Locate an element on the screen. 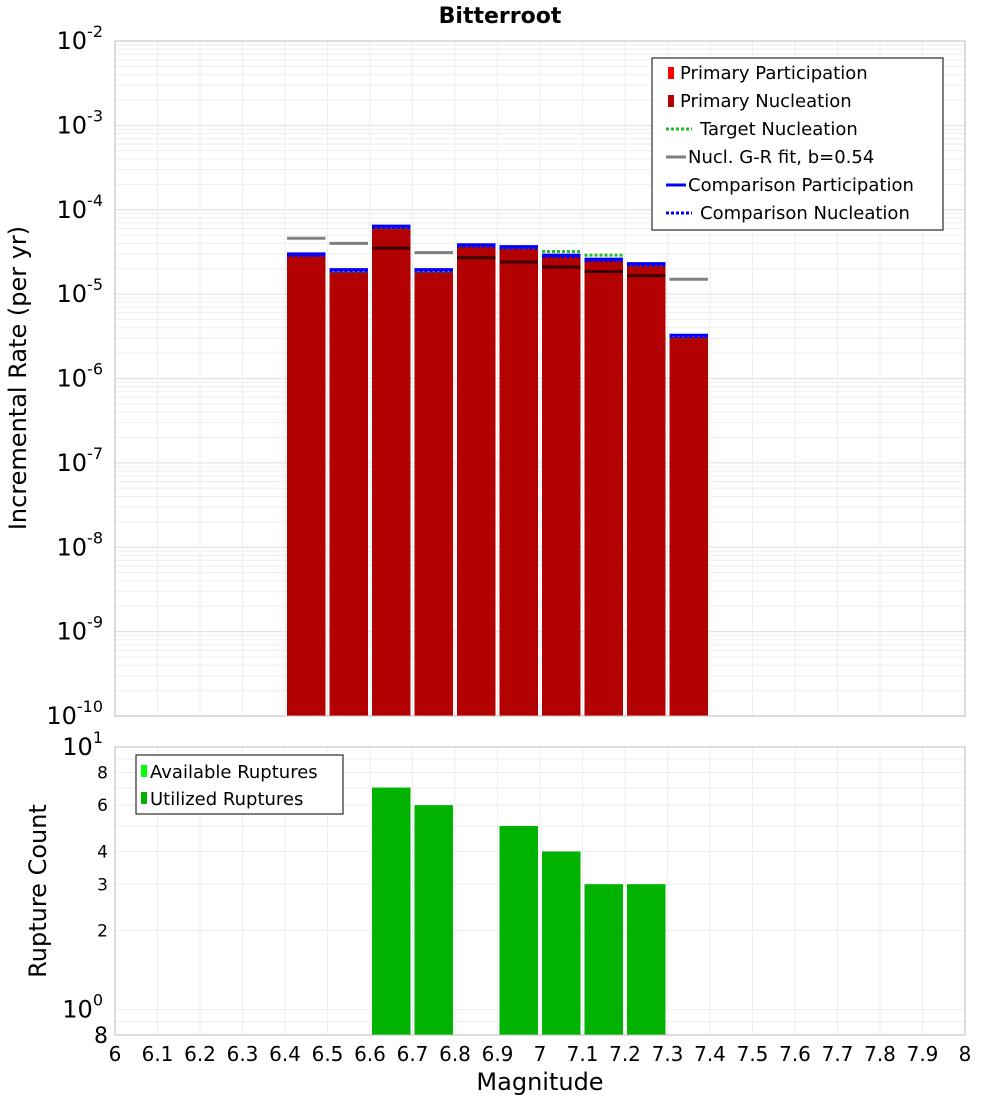  x-tick-label: 6.7 is located at coordinates (413, 1054).